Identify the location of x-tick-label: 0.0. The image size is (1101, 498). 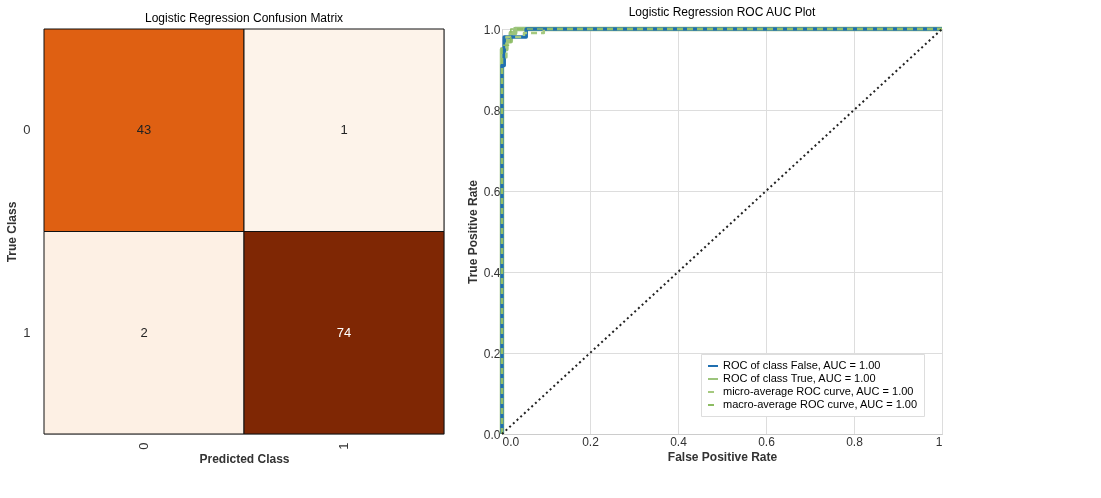
(511, 441).